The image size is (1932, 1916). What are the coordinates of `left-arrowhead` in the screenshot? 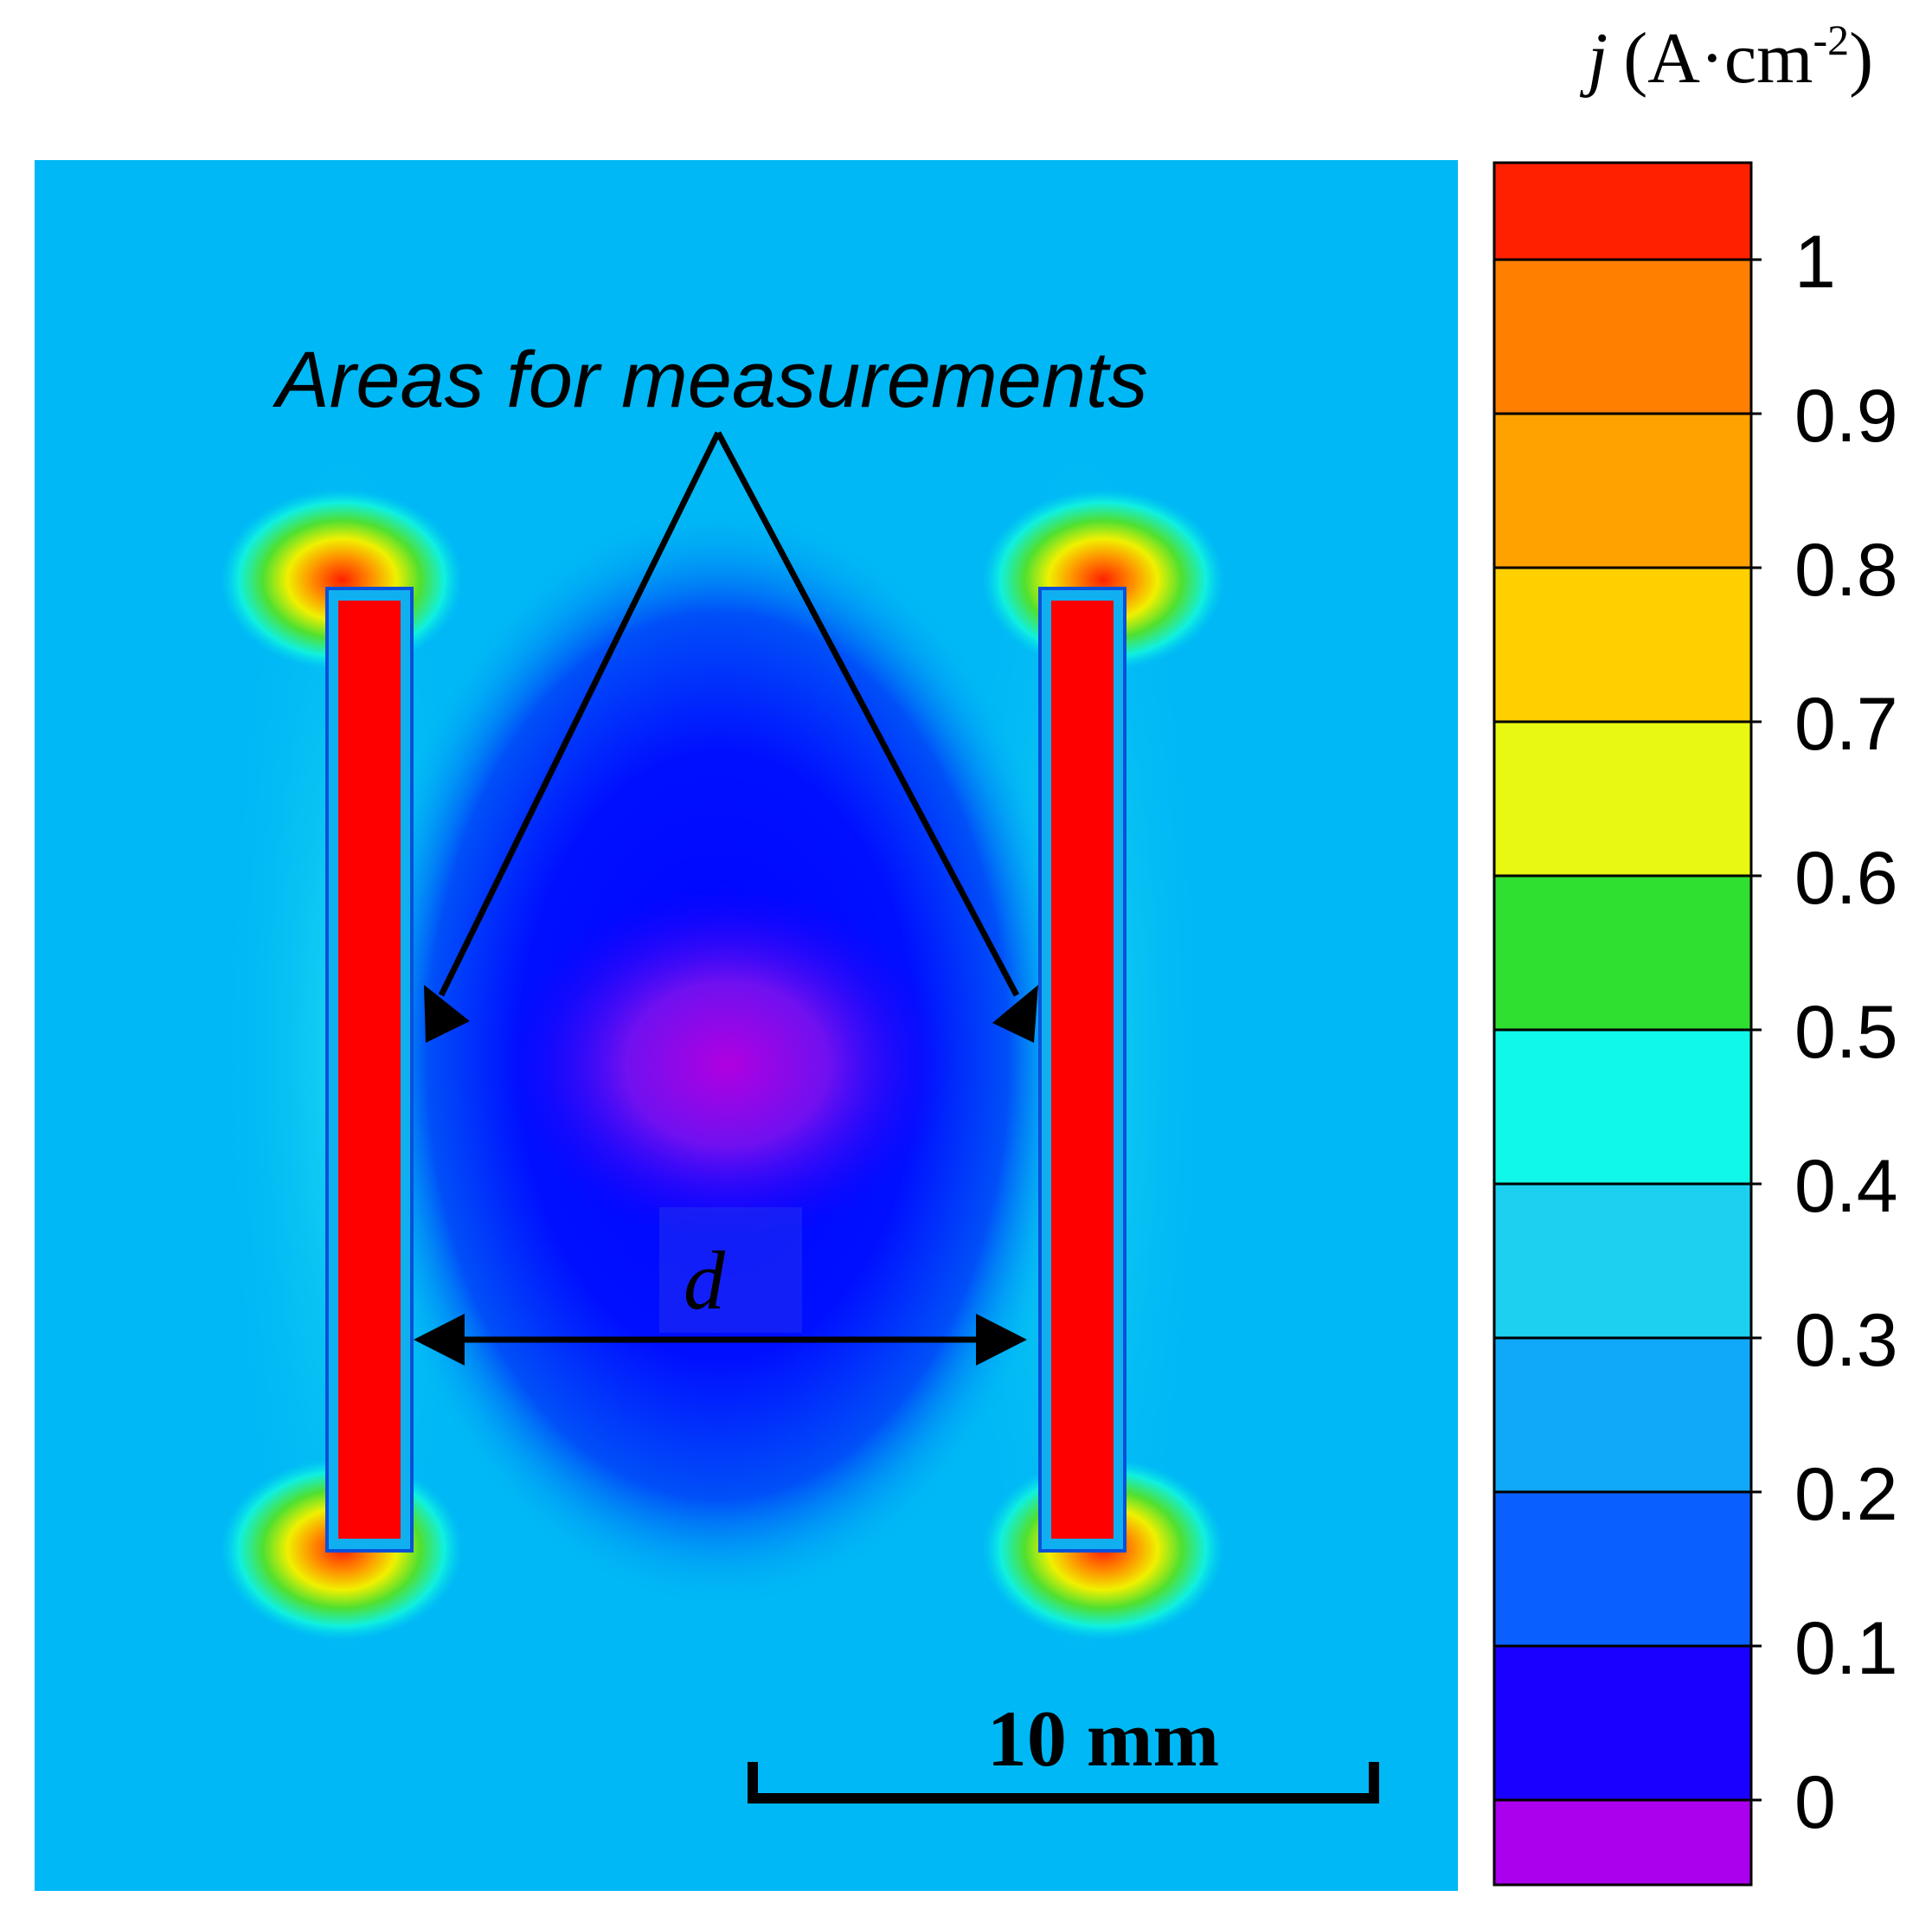 It's located at (447, 1014).